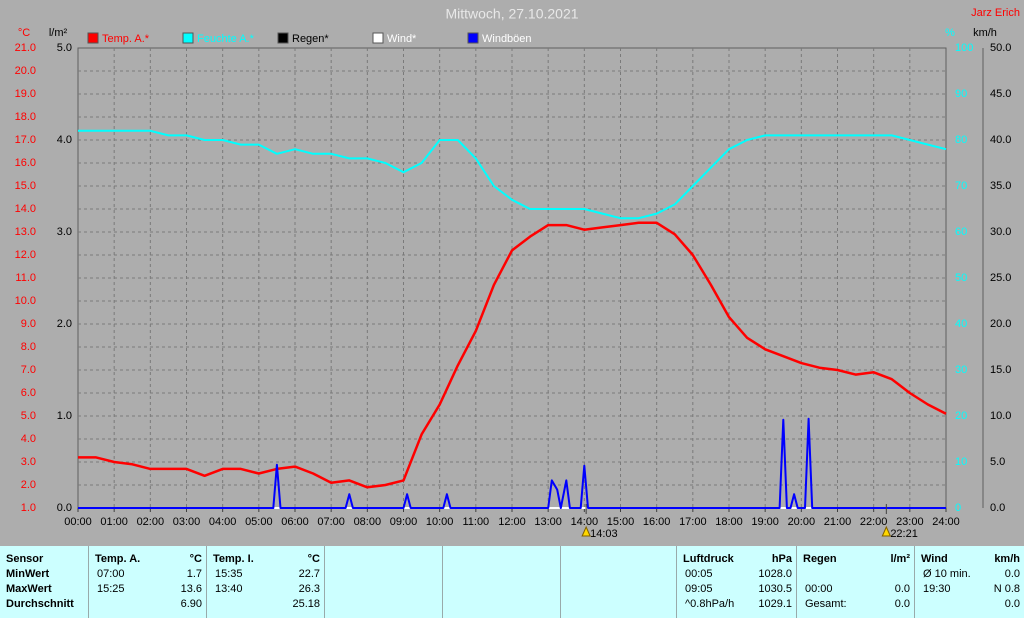  Describe the element at coordinates (961, 416) in the screenshot. I see `y-tick-label: 20` at that location.